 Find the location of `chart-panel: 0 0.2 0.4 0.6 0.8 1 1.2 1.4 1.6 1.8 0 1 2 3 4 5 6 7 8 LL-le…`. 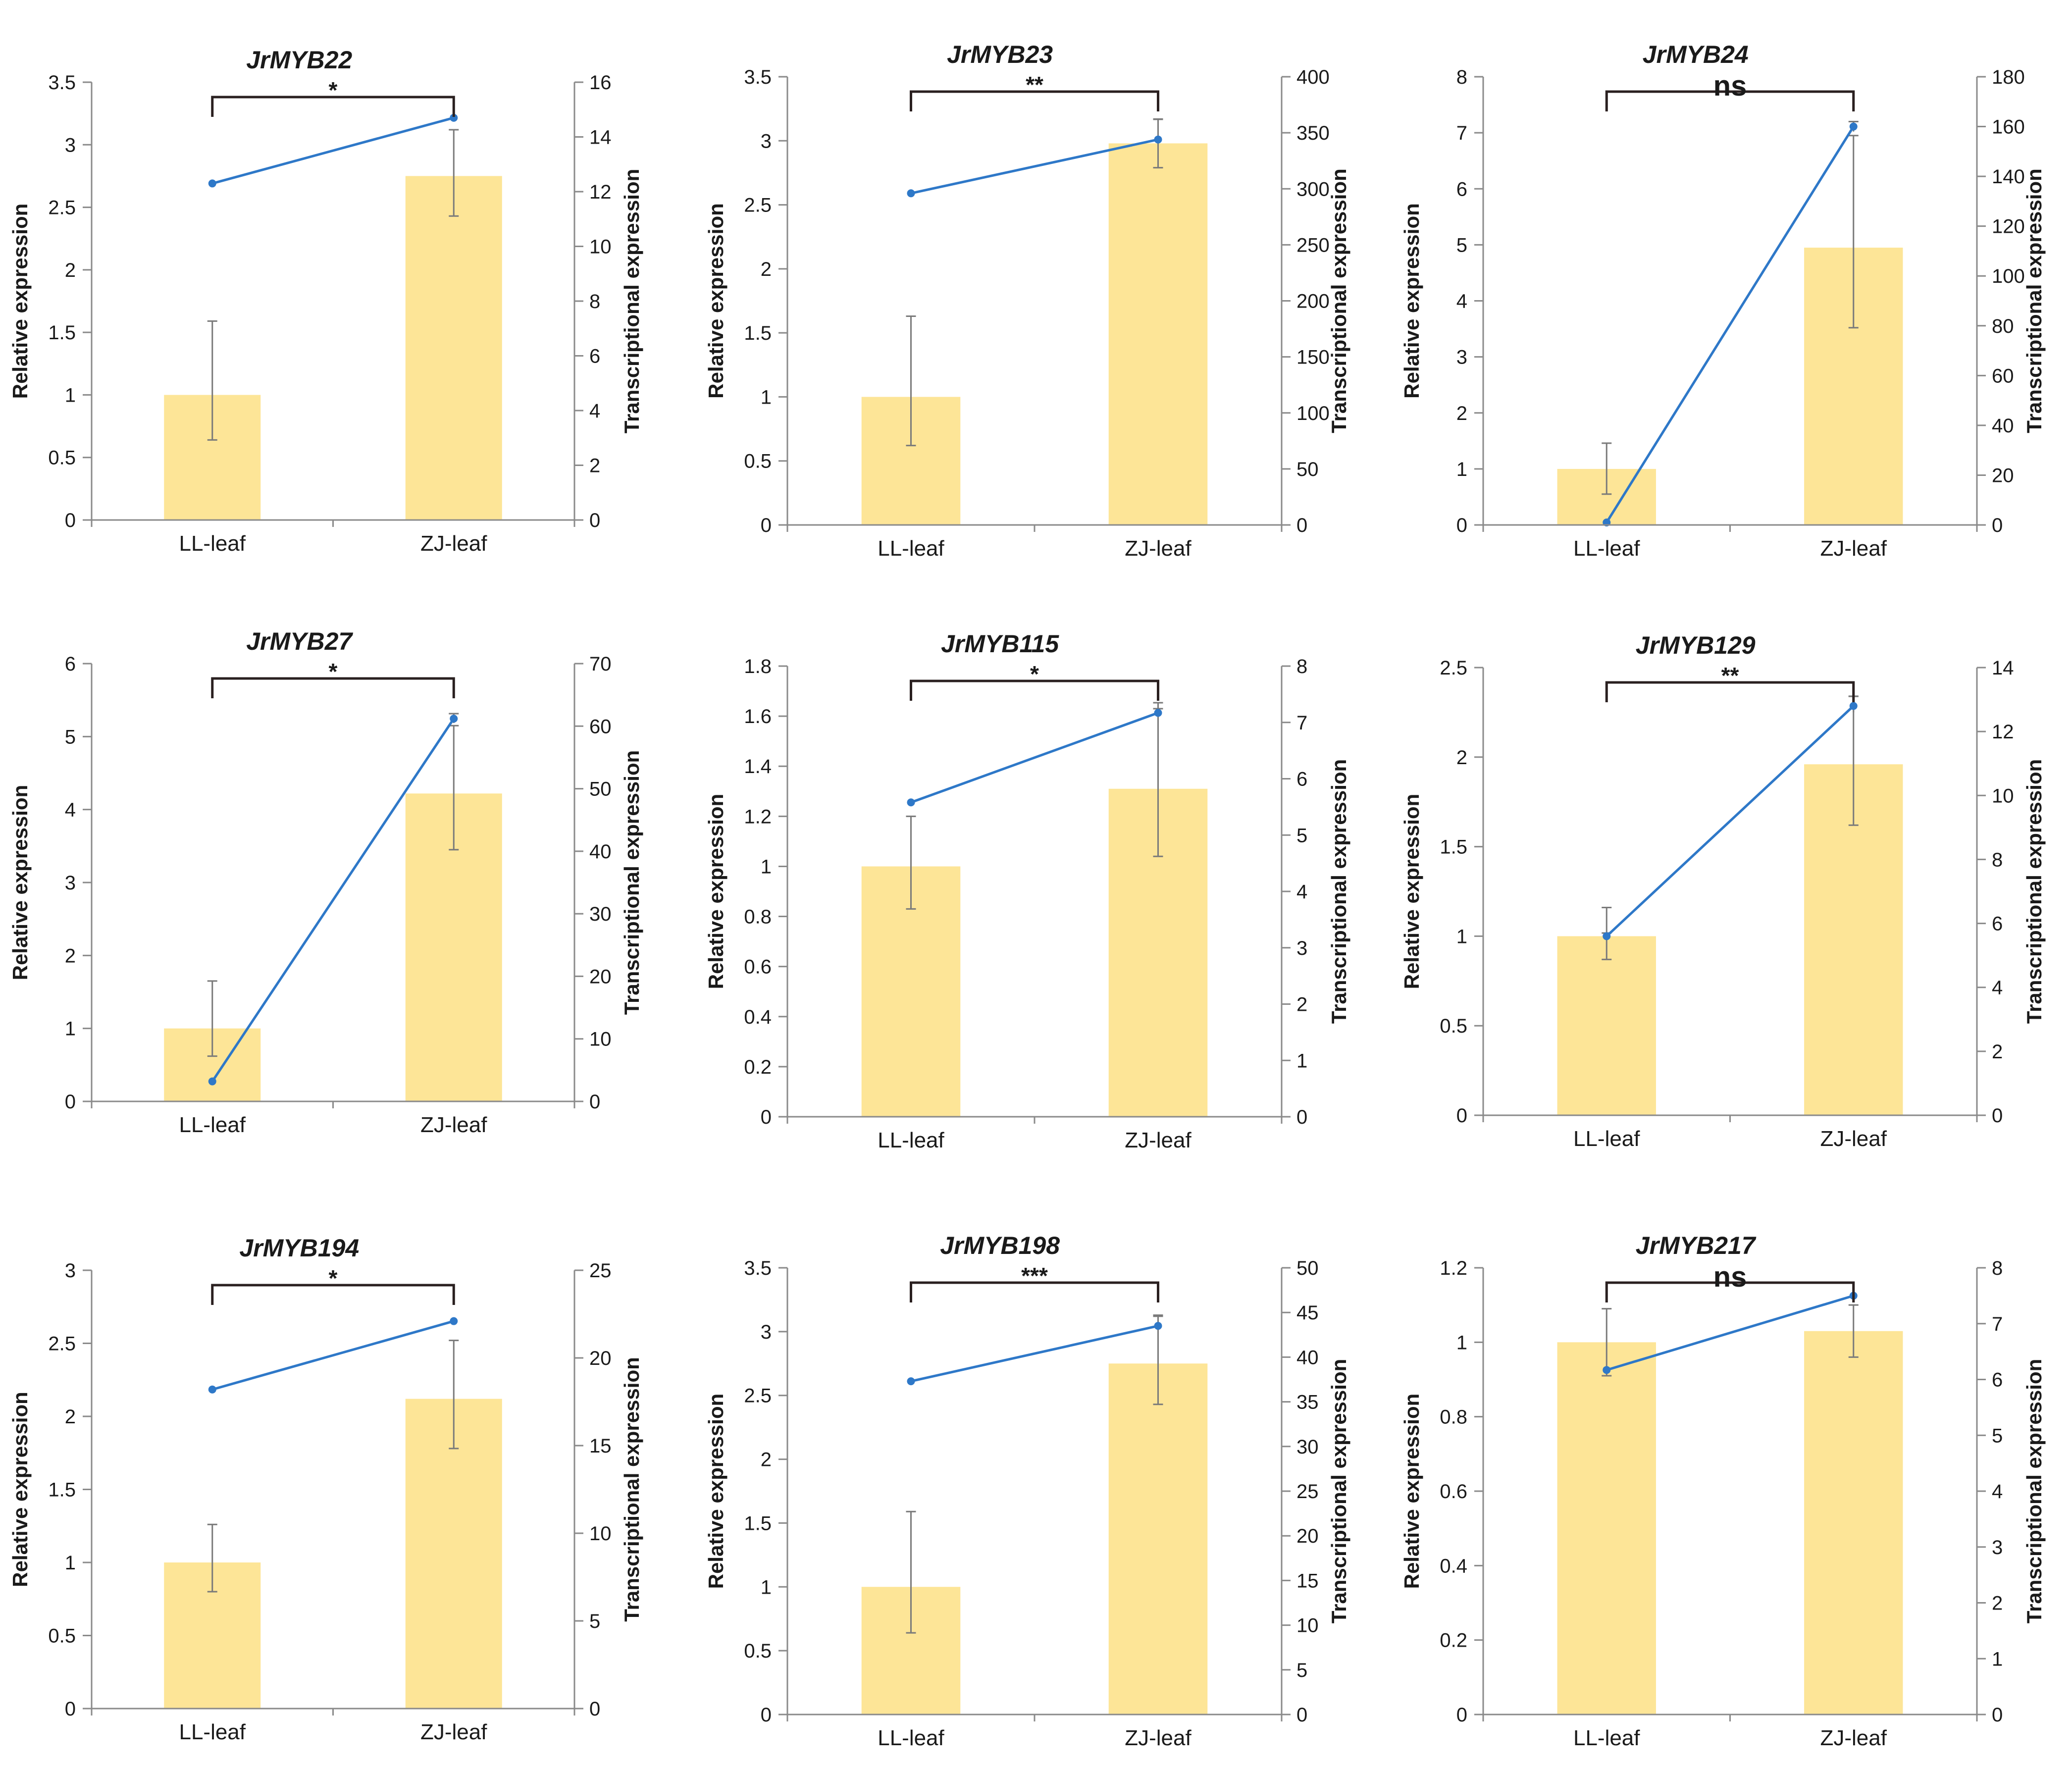

chart-panel: 0 0.2 0.4 0.6 0.8 1 1.2 1.4 1.6 1.8 0 1 2 3 4 5 6 7 8 LL-le… is located at coordinates (1027, 891).